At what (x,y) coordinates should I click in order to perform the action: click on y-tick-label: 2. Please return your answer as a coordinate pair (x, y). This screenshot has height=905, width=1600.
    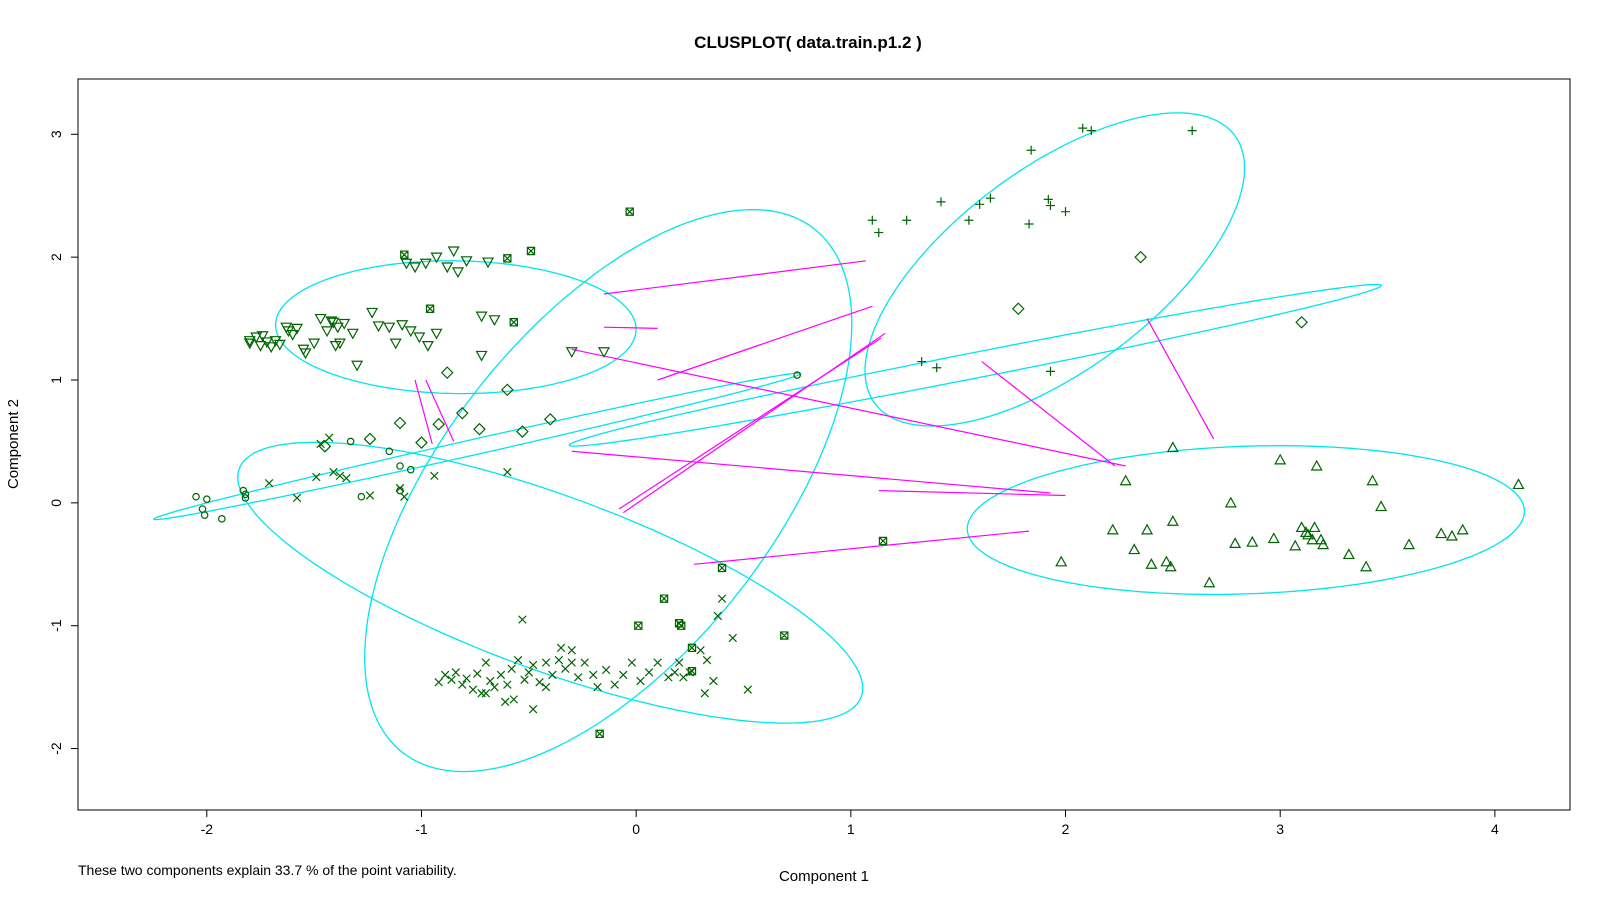
    Looking at the image, I should click on (56, 257).